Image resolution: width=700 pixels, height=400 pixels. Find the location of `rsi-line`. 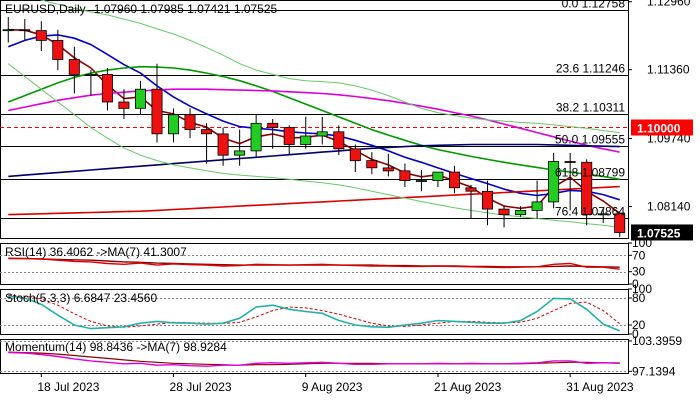

rsi-line is located at coordinates (314, 263).